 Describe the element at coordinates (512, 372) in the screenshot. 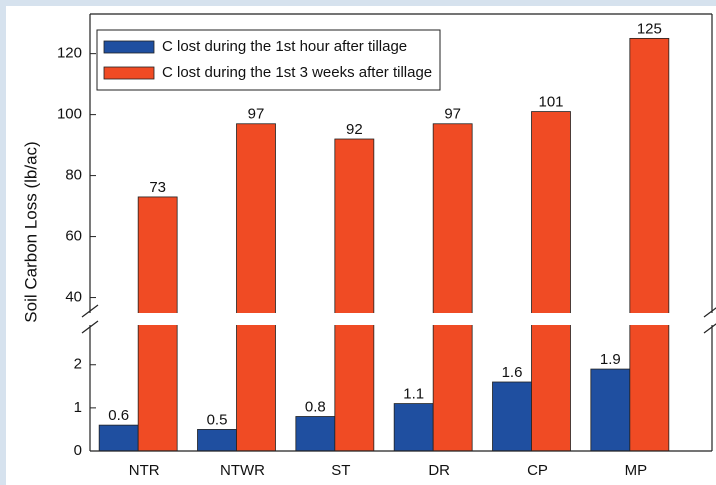

I see `value-label: 1.6` at that location.